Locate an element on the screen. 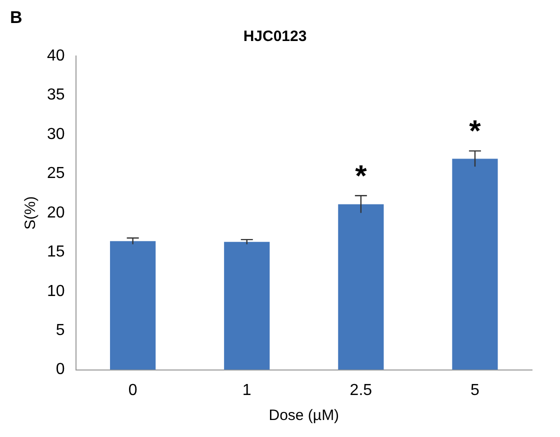 The image size is (560, 437). y-tick-label: 35 is located at coordinates (56, 95).